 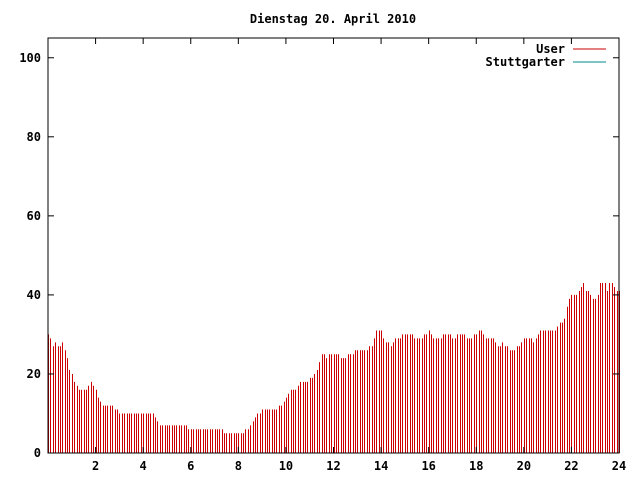 What do you see at coordinates (571, 466) in the screenshot?
I see `x-tick-label: 22` at bounding box center [571, 466].